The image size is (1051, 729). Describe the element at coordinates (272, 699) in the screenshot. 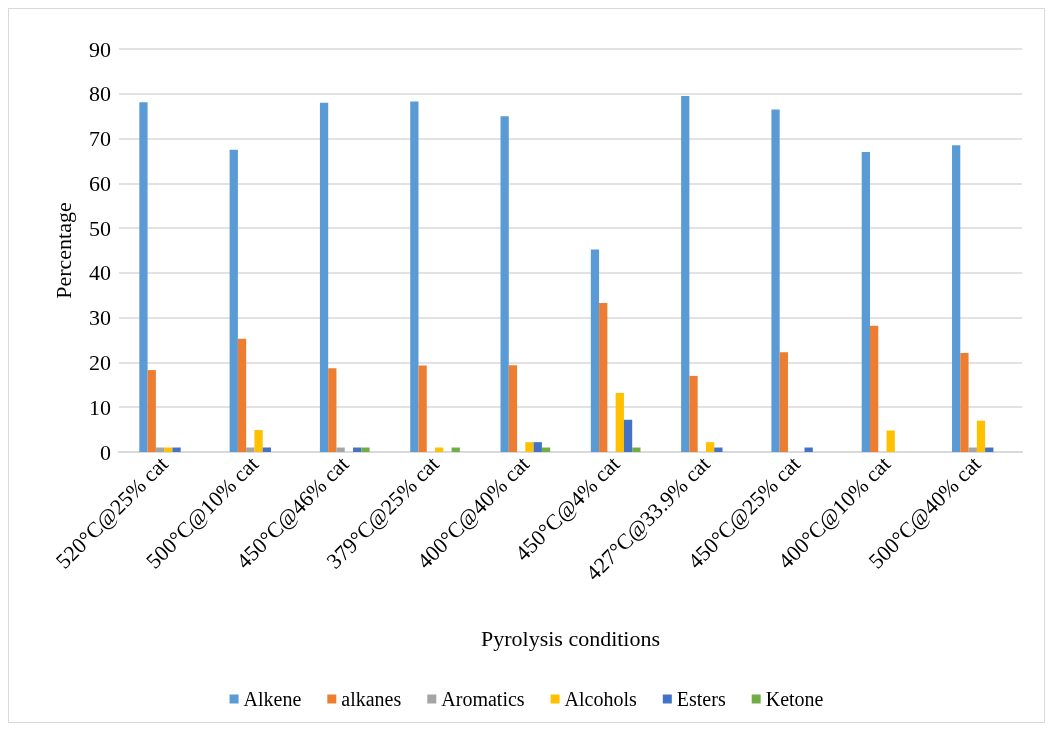

I see `legend-label: Alkene` at that location.